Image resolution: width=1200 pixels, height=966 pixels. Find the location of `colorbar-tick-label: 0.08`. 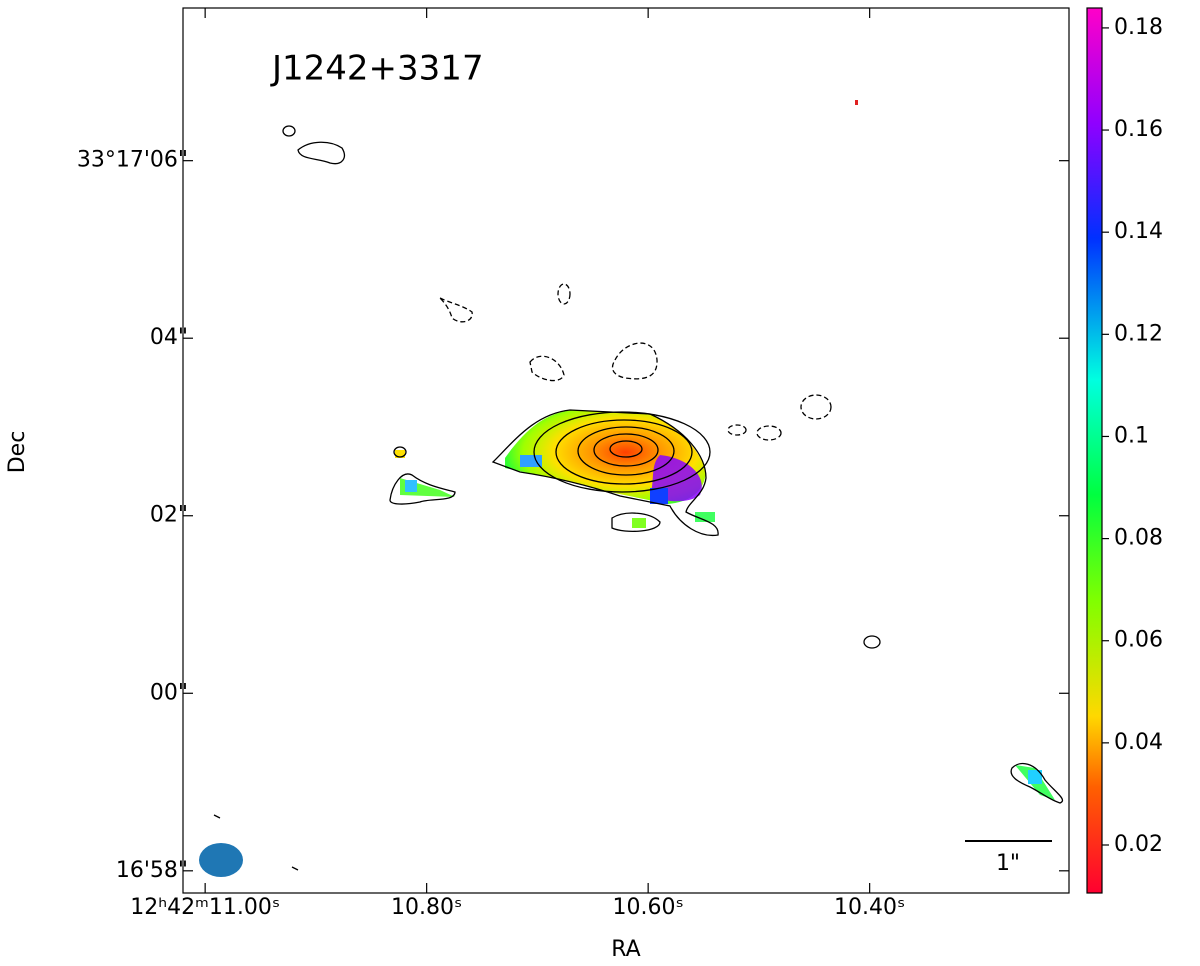

colorbar-tick-label: 0.08 is located at coordinates (1138, 538).